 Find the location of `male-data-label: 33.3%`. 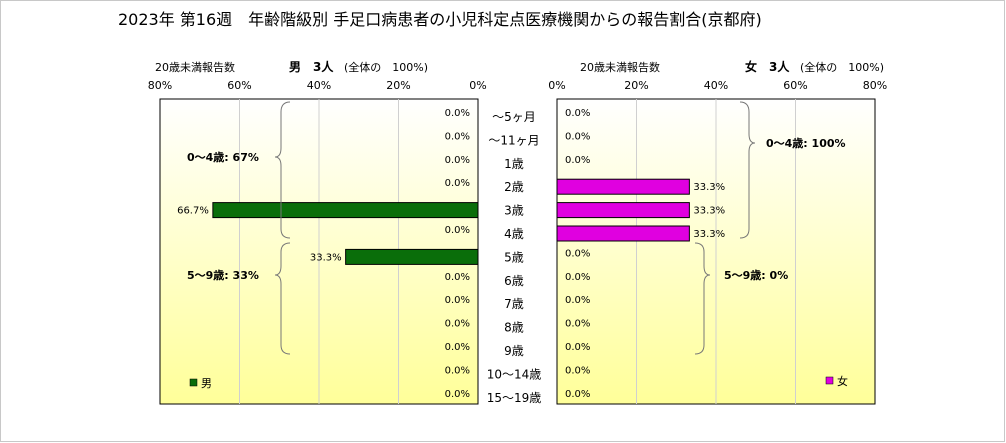

male-data-label: 33.3% is located at coordinates (326, 257).